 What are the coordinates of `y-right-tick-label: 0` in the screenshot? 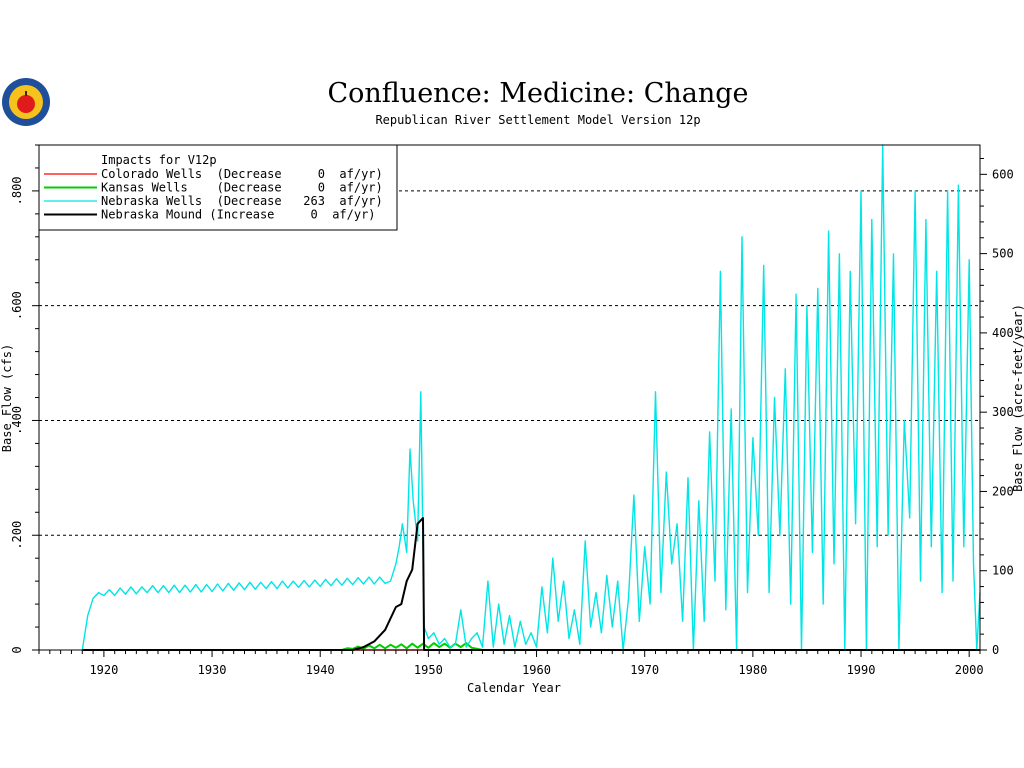 It's located at (995, 650).